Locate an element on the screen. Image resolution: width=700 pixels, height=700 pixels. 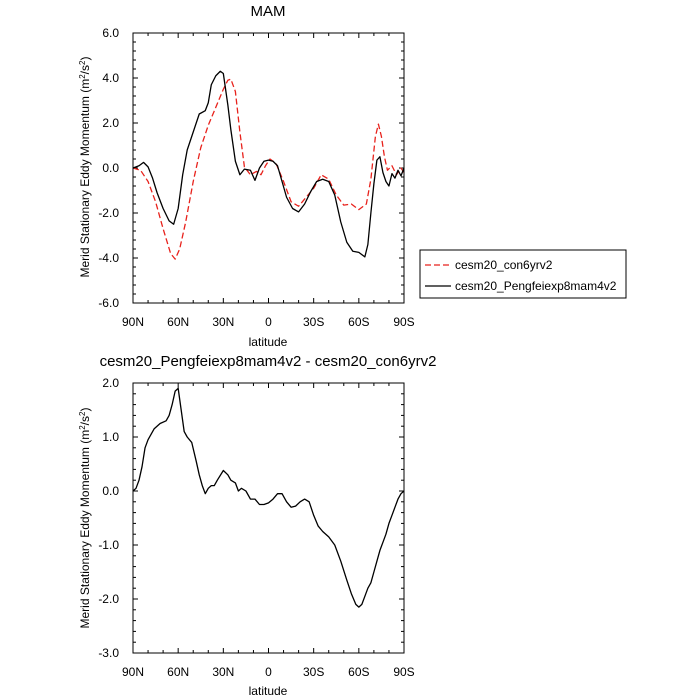
legend-label-con6yrv2: cesm20_con6yrv2 is located at coordinates (504, 265).